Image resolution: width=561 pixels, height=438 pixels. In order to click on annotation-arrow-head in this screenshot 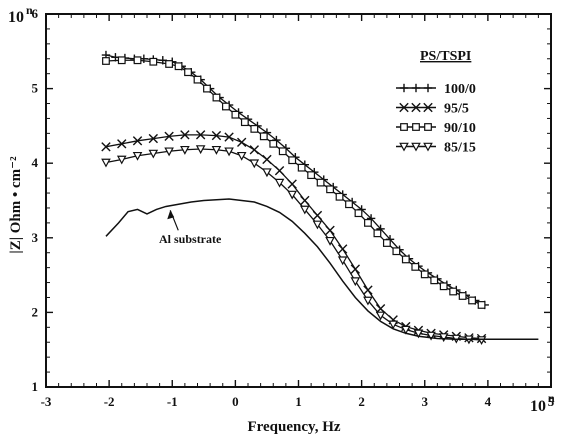, I will do `click(171, 215)`.